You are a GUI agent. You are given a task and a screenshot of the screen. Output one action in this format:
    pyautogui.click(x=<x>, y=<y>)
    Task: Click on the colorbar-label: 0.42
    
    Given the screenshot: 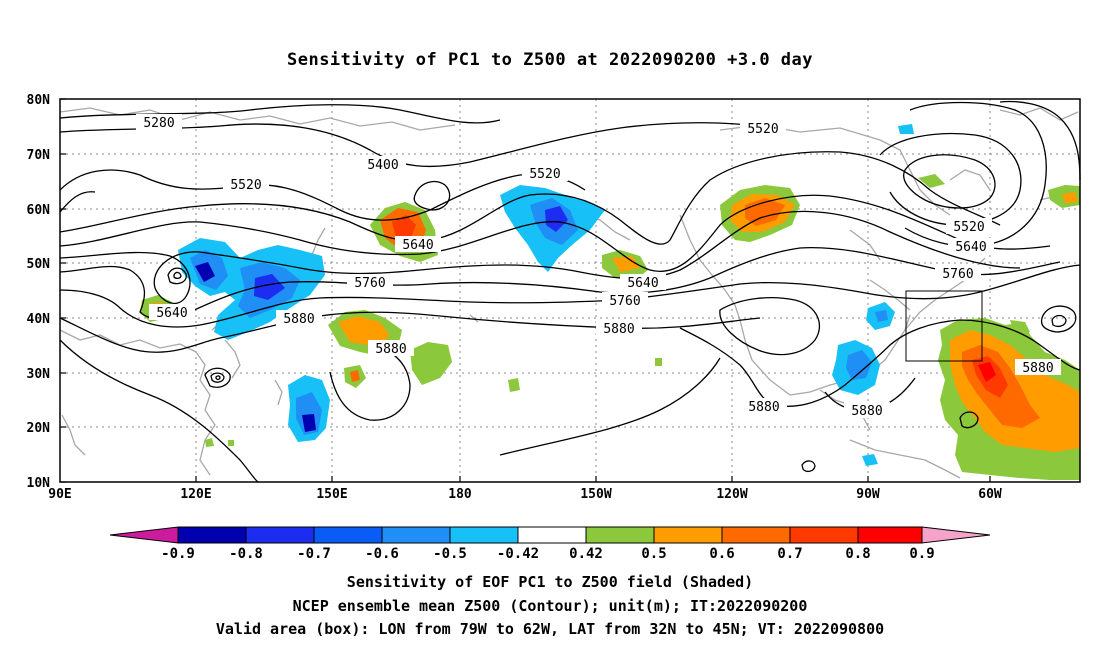 What is the action you would take?
    pyautogui.click(x=586, y=554)
    